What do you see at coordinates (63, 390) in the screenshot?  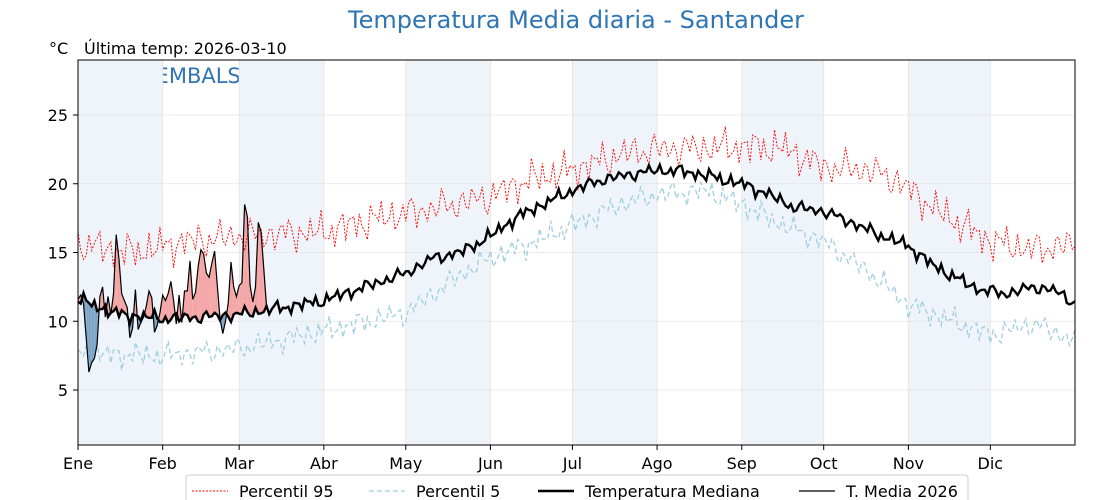 I see `y-tick-label: 5` at bounding box center [63, 390].